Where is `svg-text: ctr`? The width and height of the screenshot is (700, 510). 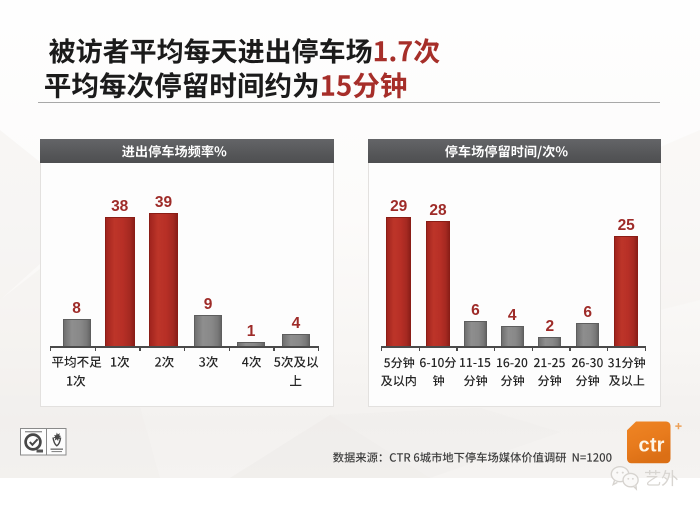
svg-text: ctr is located at coordinates (652, 446).